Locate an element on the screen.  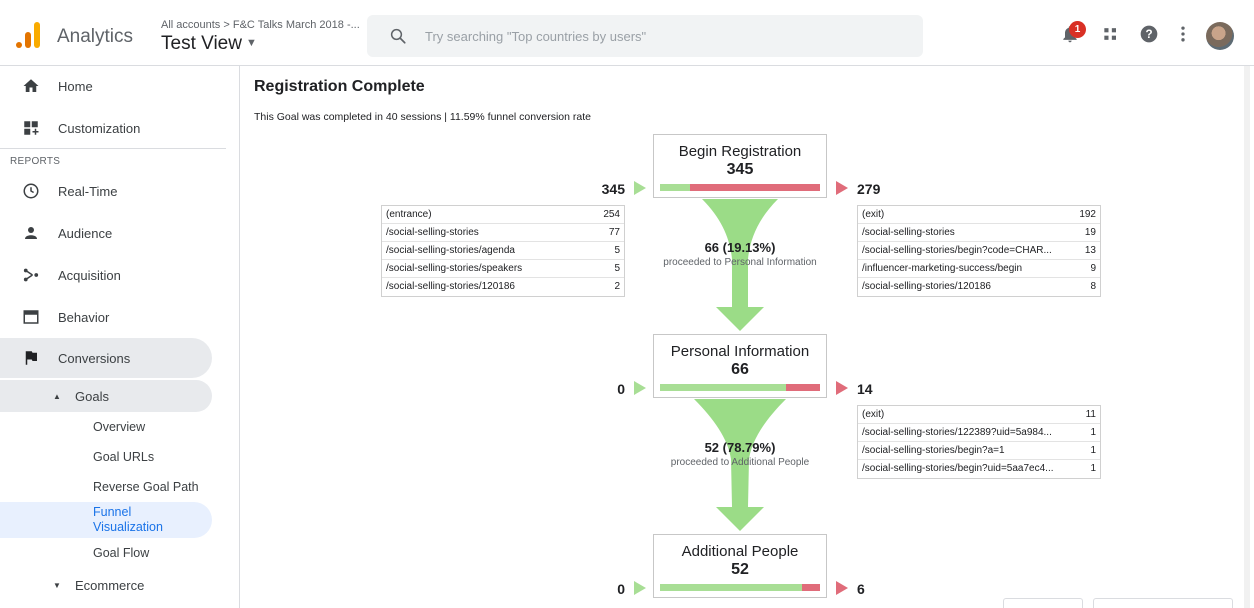
view-selector: Test View ▼ is located at coordinates (209, 44).